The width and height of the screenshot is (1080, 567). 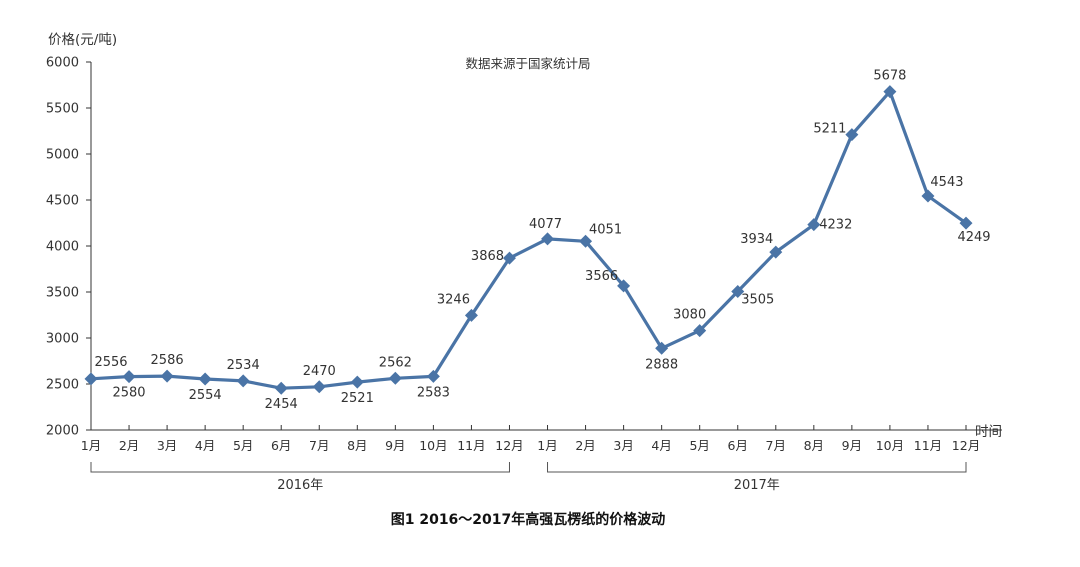 I want to click on y-tick-label: 2500, so click(x=62, y=385).